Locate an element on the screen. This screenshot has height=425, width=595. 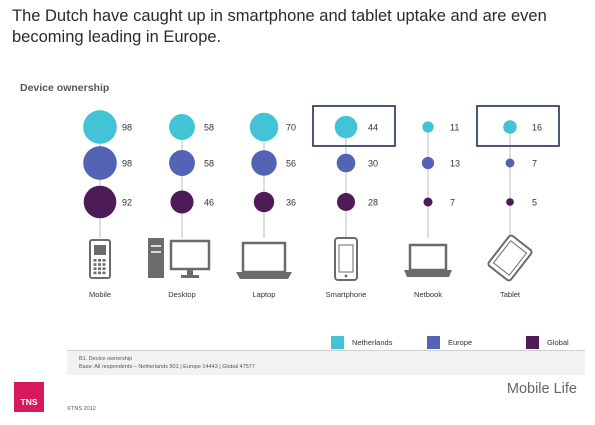
category-label-smartphone: Smartphone is located at coordinates (346, 294).